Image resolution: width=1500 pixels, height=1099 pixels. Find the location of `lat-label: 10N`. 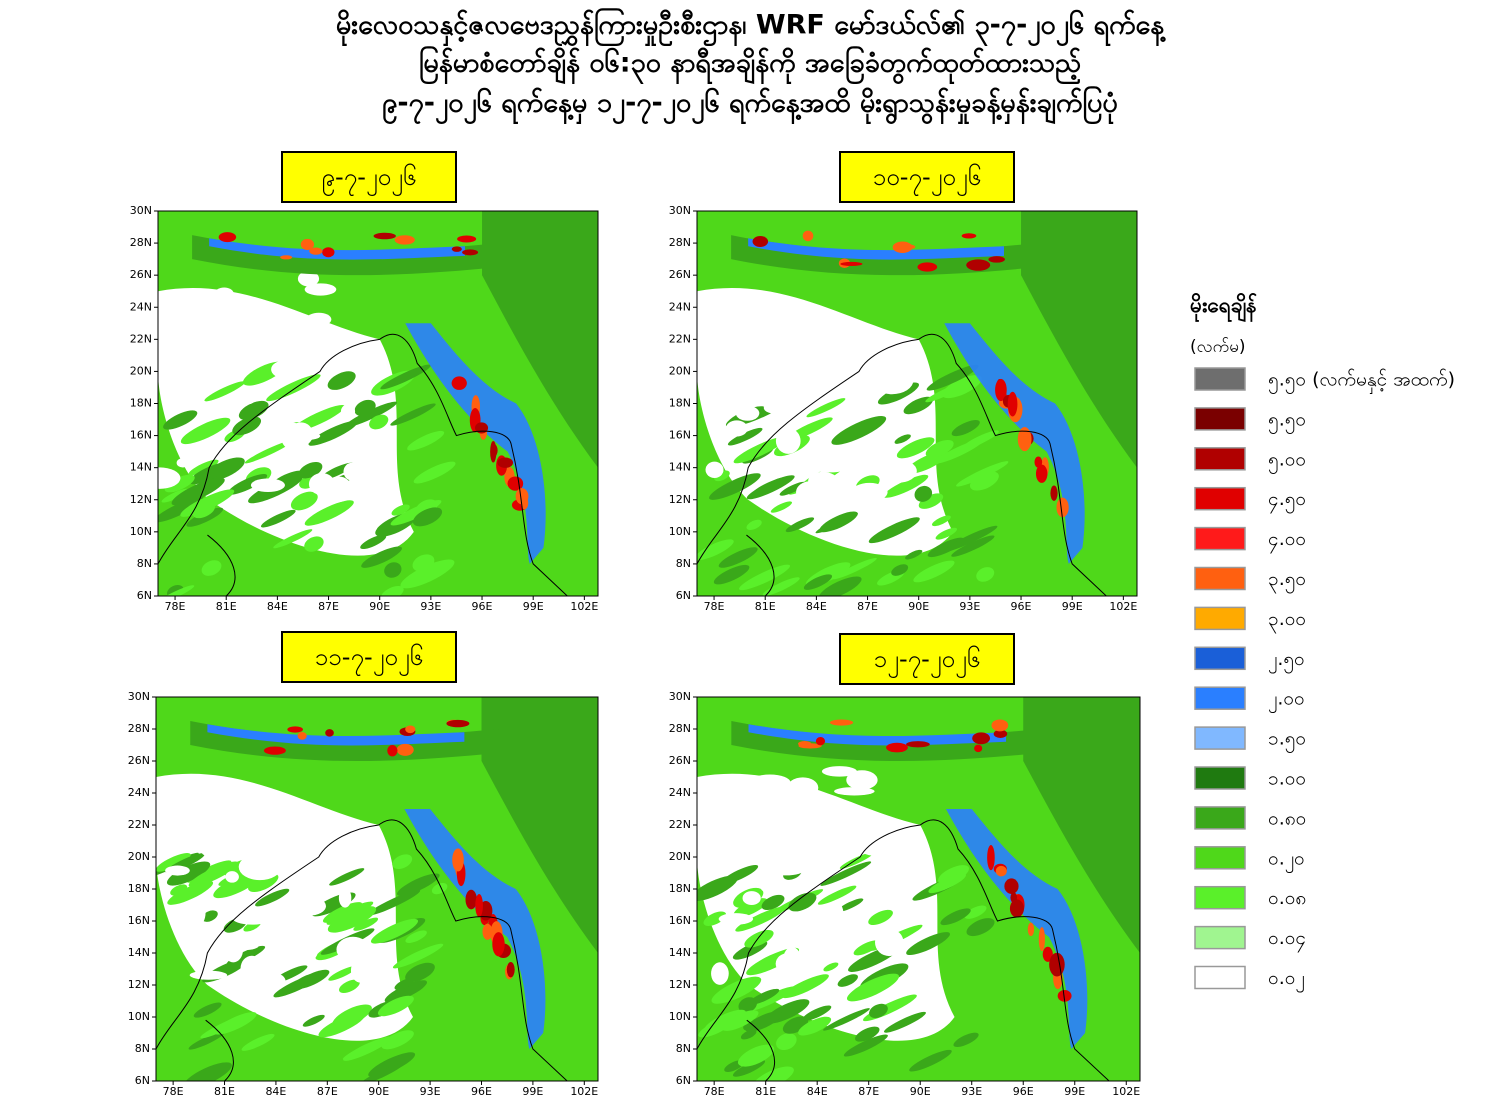

lat-label: 10N is located at coordinates (680, 531).